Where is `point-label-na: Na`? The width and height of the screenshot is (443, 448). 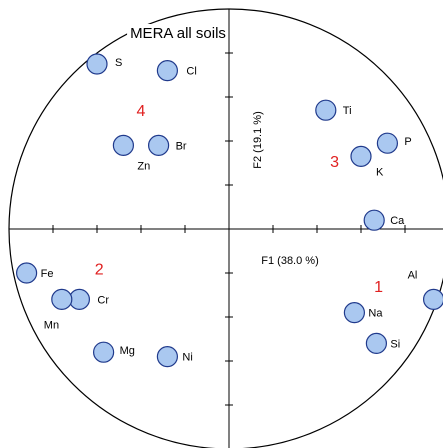
point-label-na: Na is located at coordinates (375, 314).